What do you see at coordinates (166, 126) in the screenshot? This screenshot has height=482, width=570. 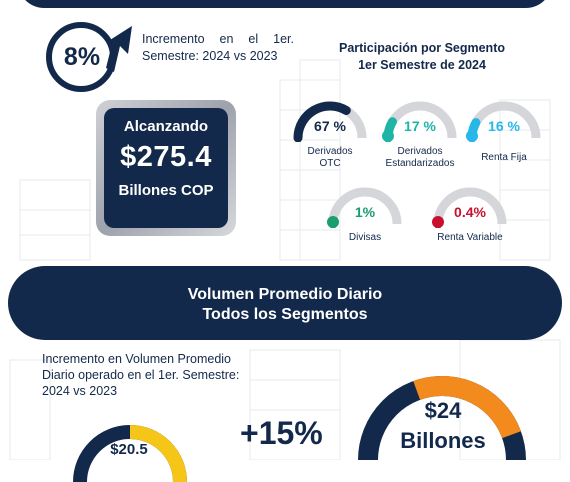 I see `reach-label: Alcanzando` at bounding box center [166, 126].